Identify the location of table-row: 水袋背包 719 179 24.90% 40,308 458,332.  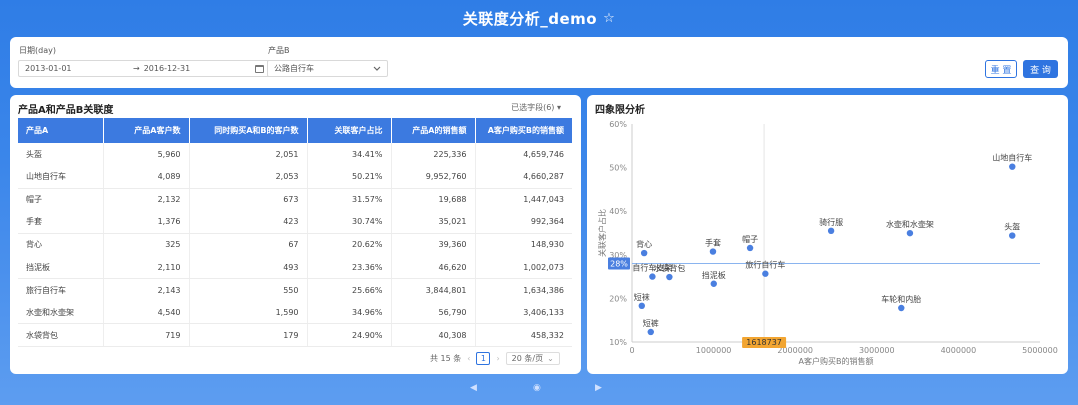
(295, 335).